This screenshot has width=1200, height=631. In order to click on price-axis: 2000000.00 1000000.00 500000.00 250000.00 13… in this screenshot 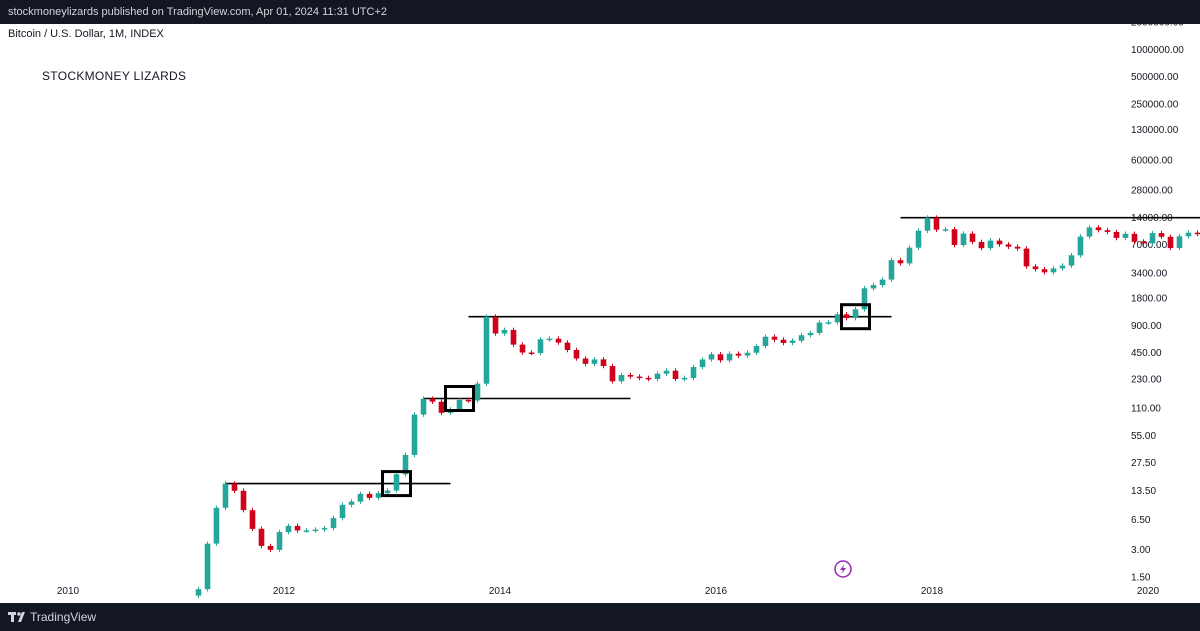, I will do `click(1157, 304)`.